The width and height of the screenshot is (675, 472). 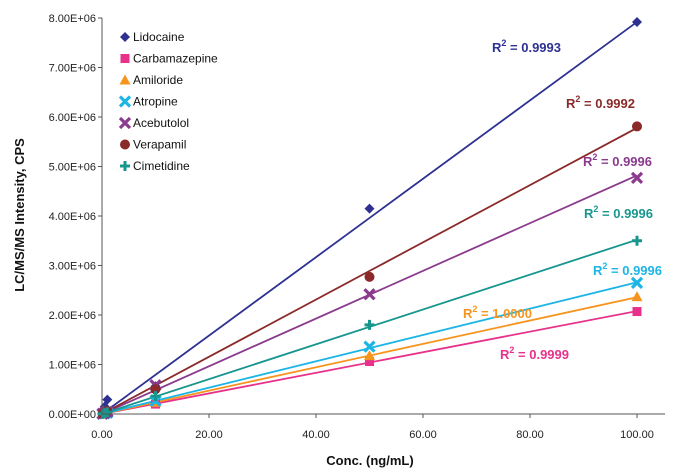 I want to click on y-tick-label: 7.00E+06, so click(x=72, y=69).